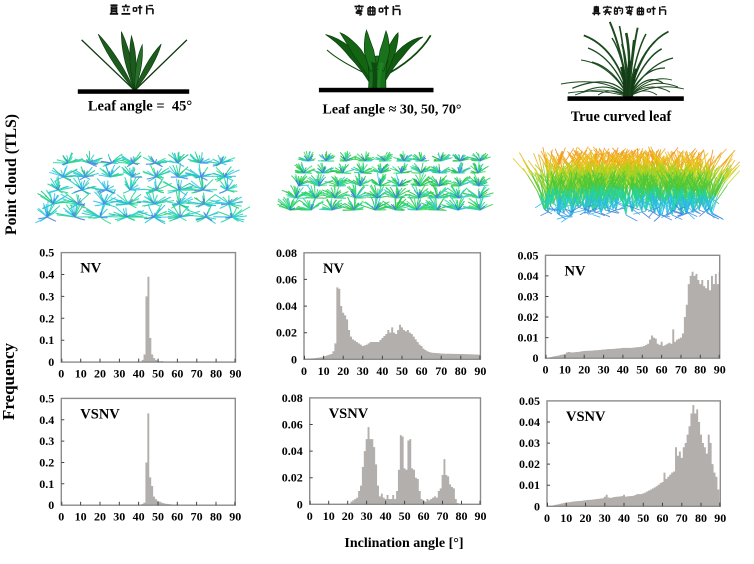 The width and height of the screenshot is (754, 564). I want to click on svg-text: True curved leaf, so click(621, 117).